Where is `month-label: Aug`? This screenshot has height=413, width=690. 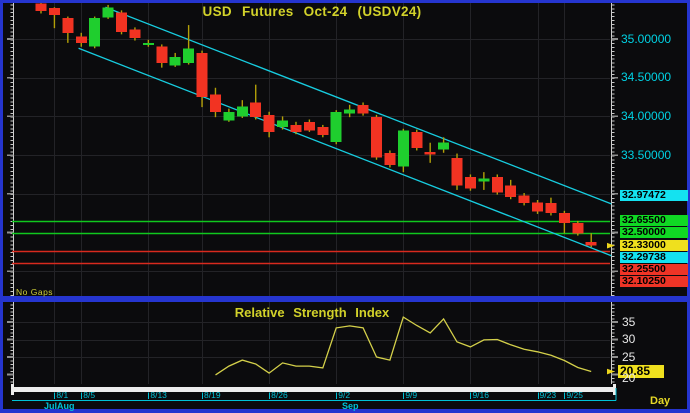
month-label: Aug is located at coordinates (66, 406).